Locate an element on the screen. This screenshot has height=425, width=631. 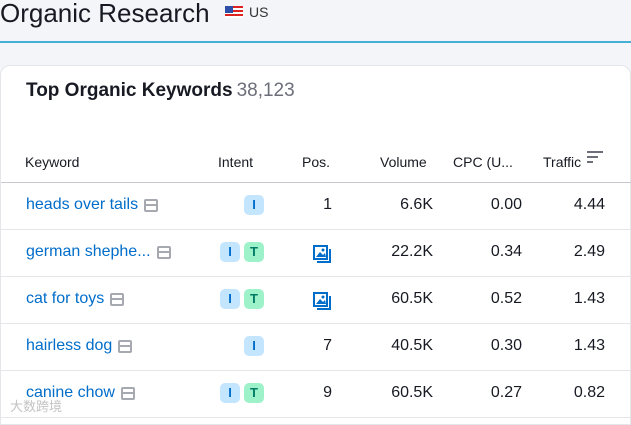
table-row: heads over tails I 1 6.6K 0.00 4.44 is located at coordinates (316, 206).